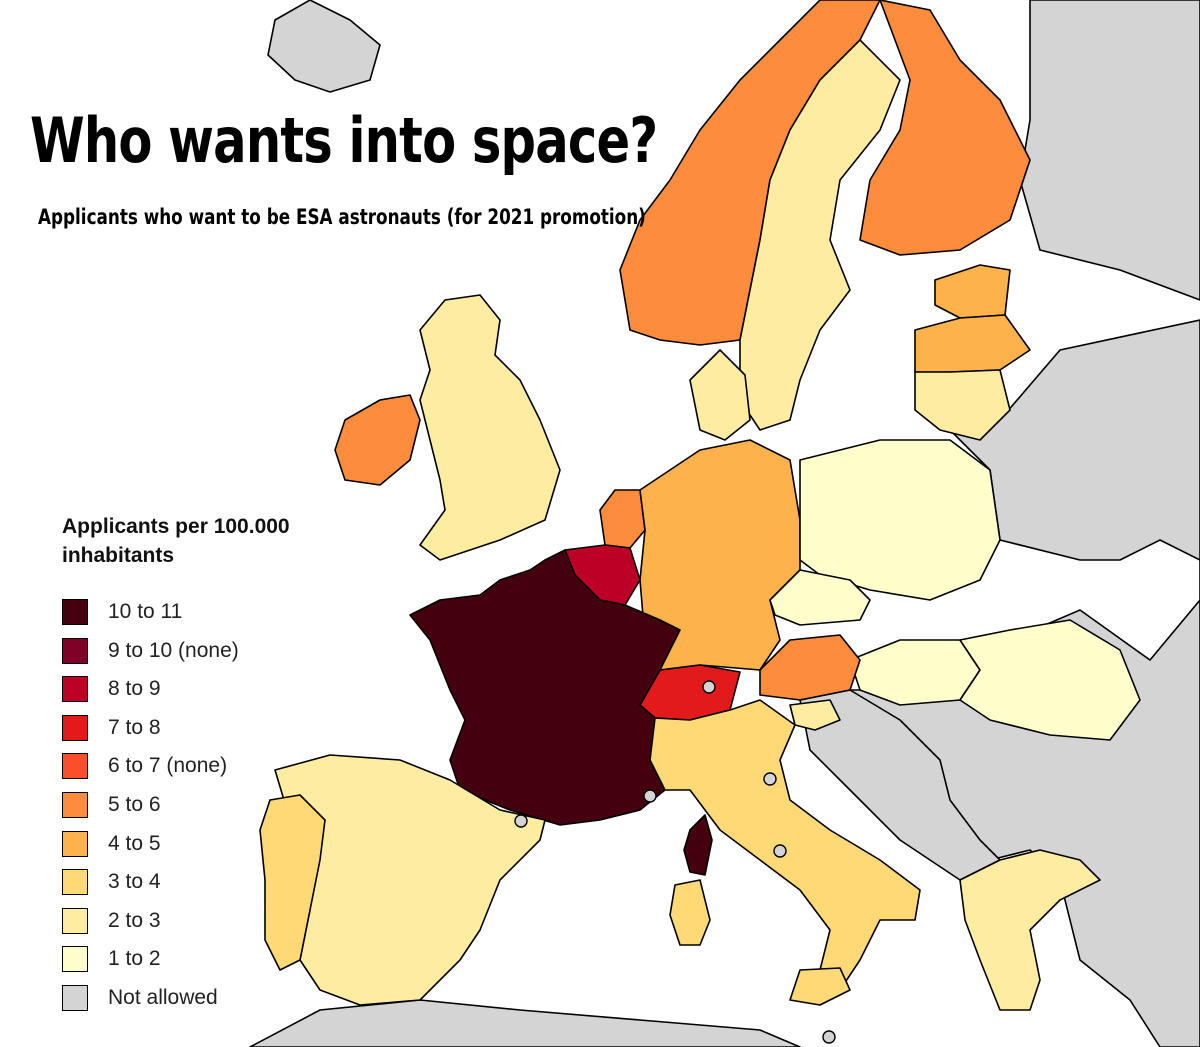  I want to click on legend-title: Applicants per 100.000 inhabitants, so click(176, 541).